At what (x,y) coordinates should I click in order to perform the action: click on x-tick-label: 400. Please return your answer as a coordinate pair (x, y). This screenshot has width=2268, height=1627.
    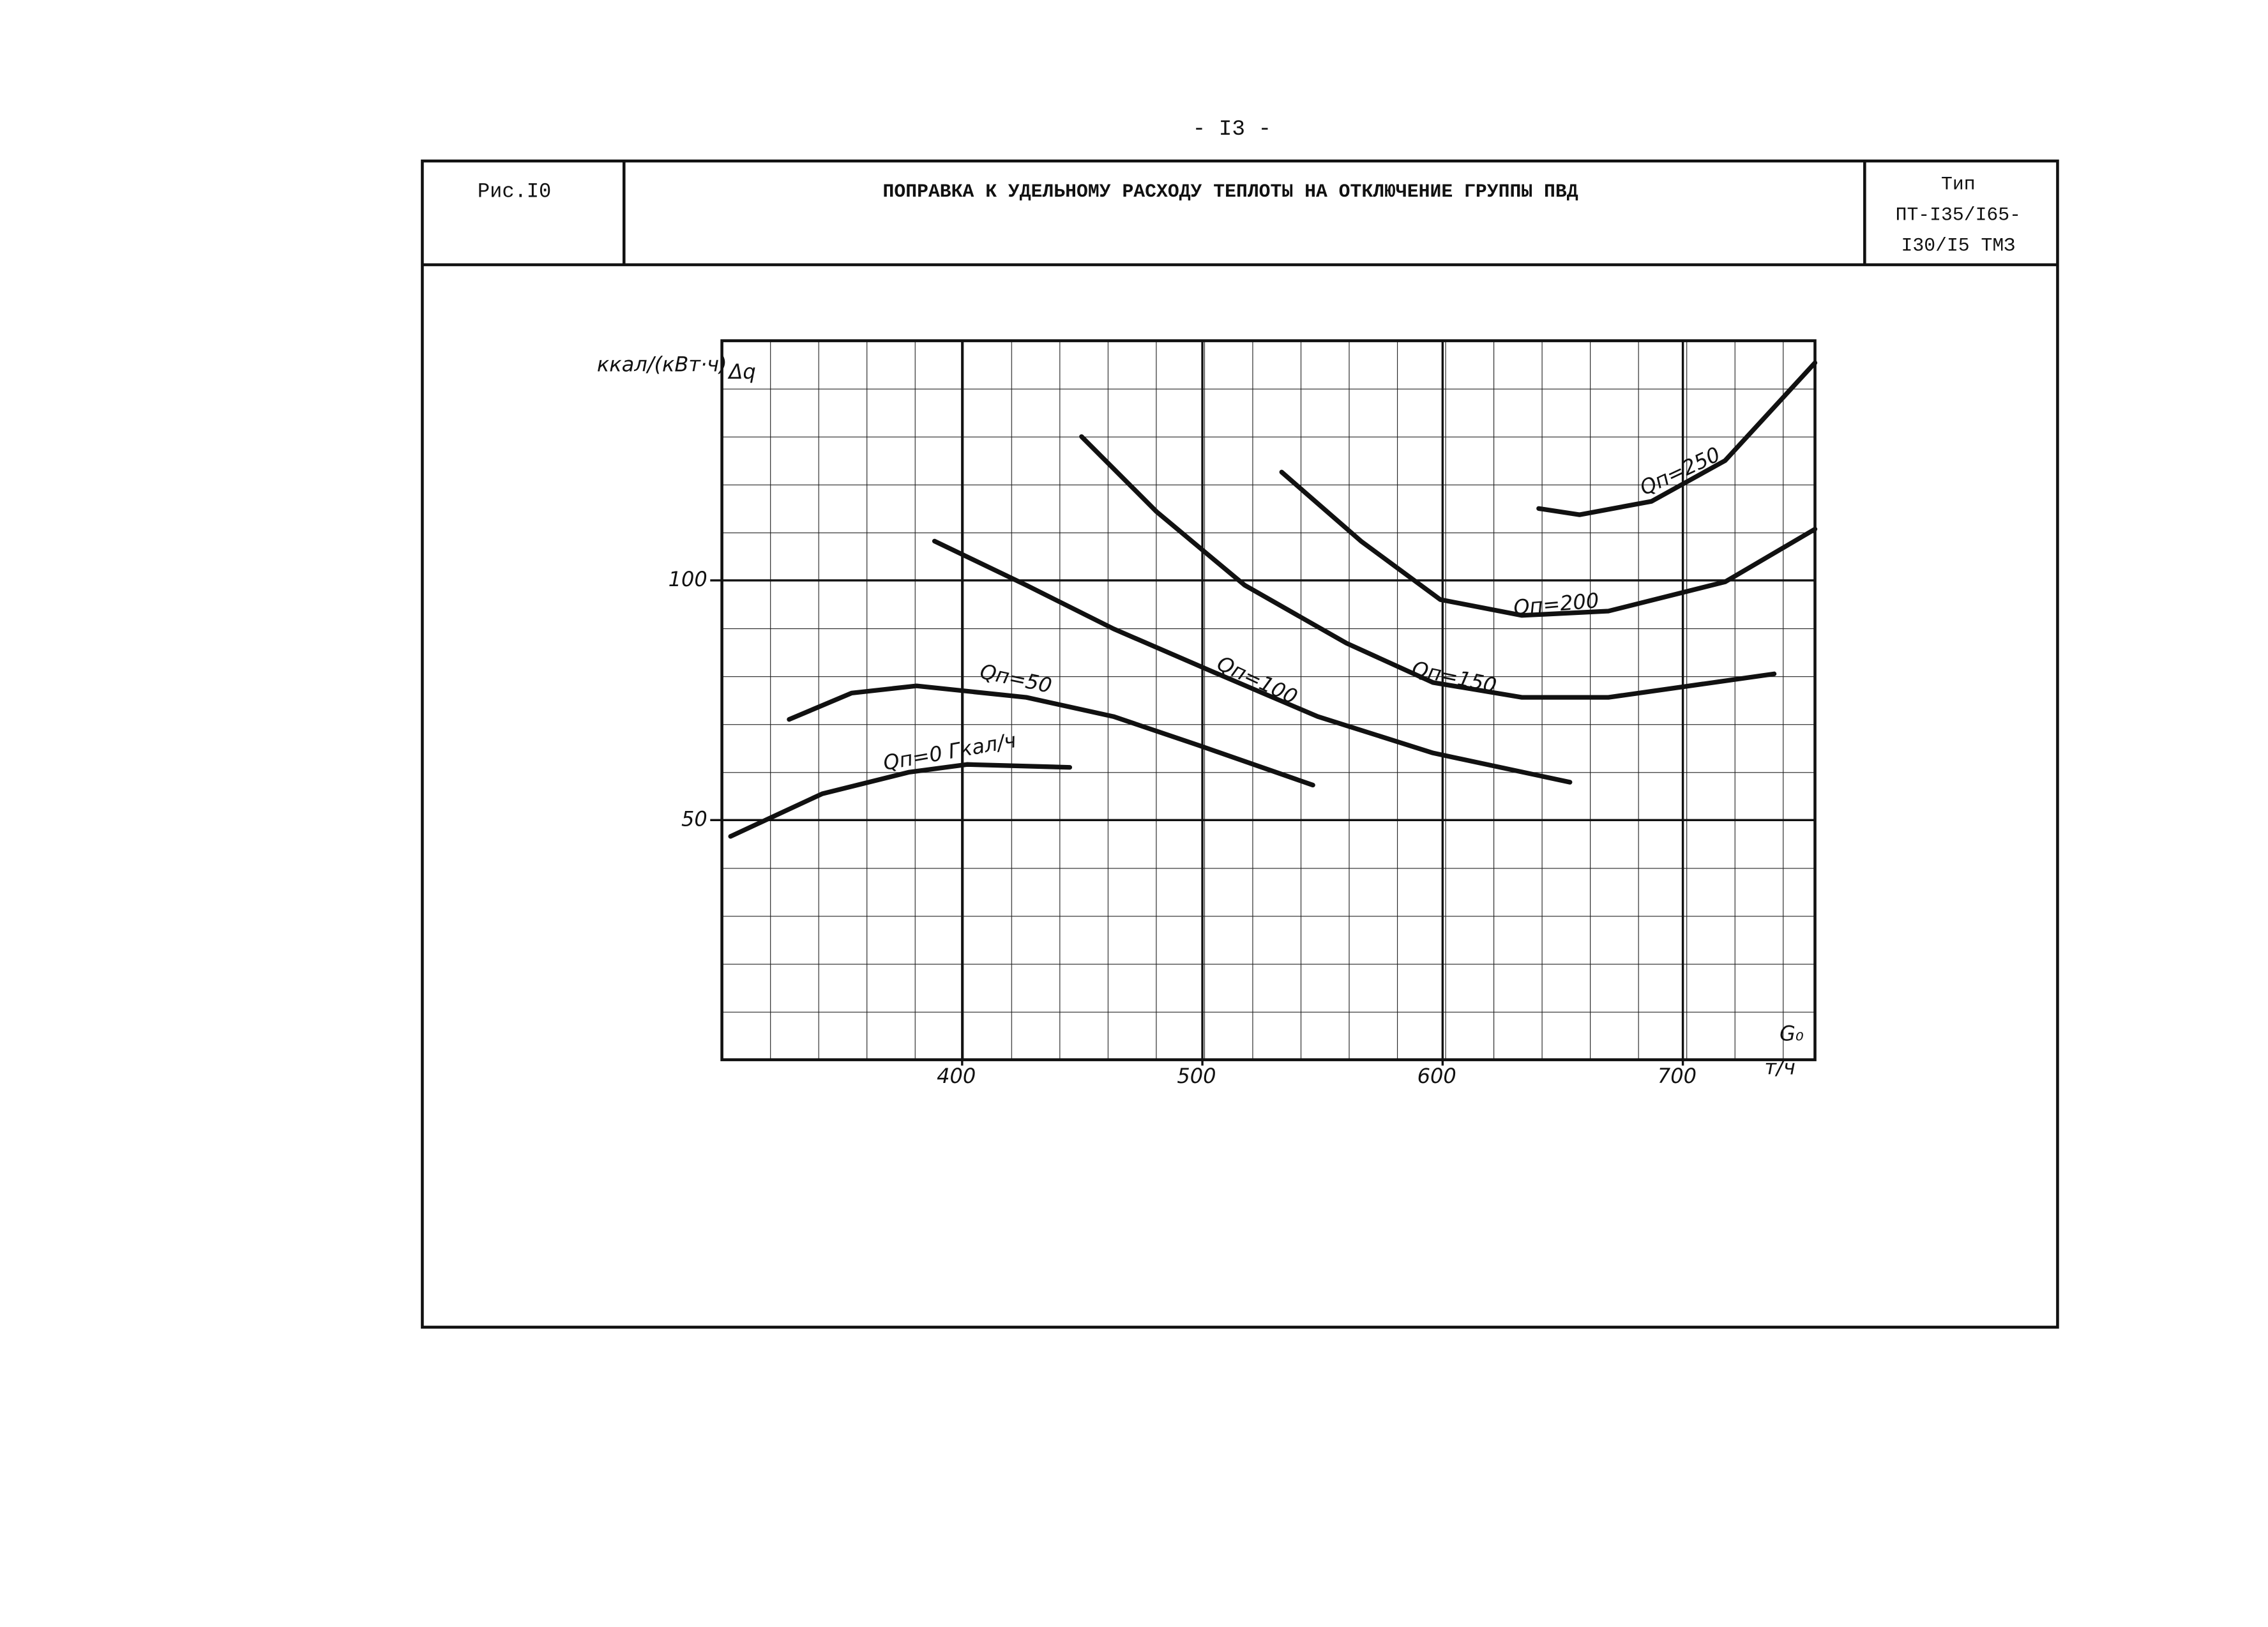
    Looking at the image, I should click on (956, 1076).